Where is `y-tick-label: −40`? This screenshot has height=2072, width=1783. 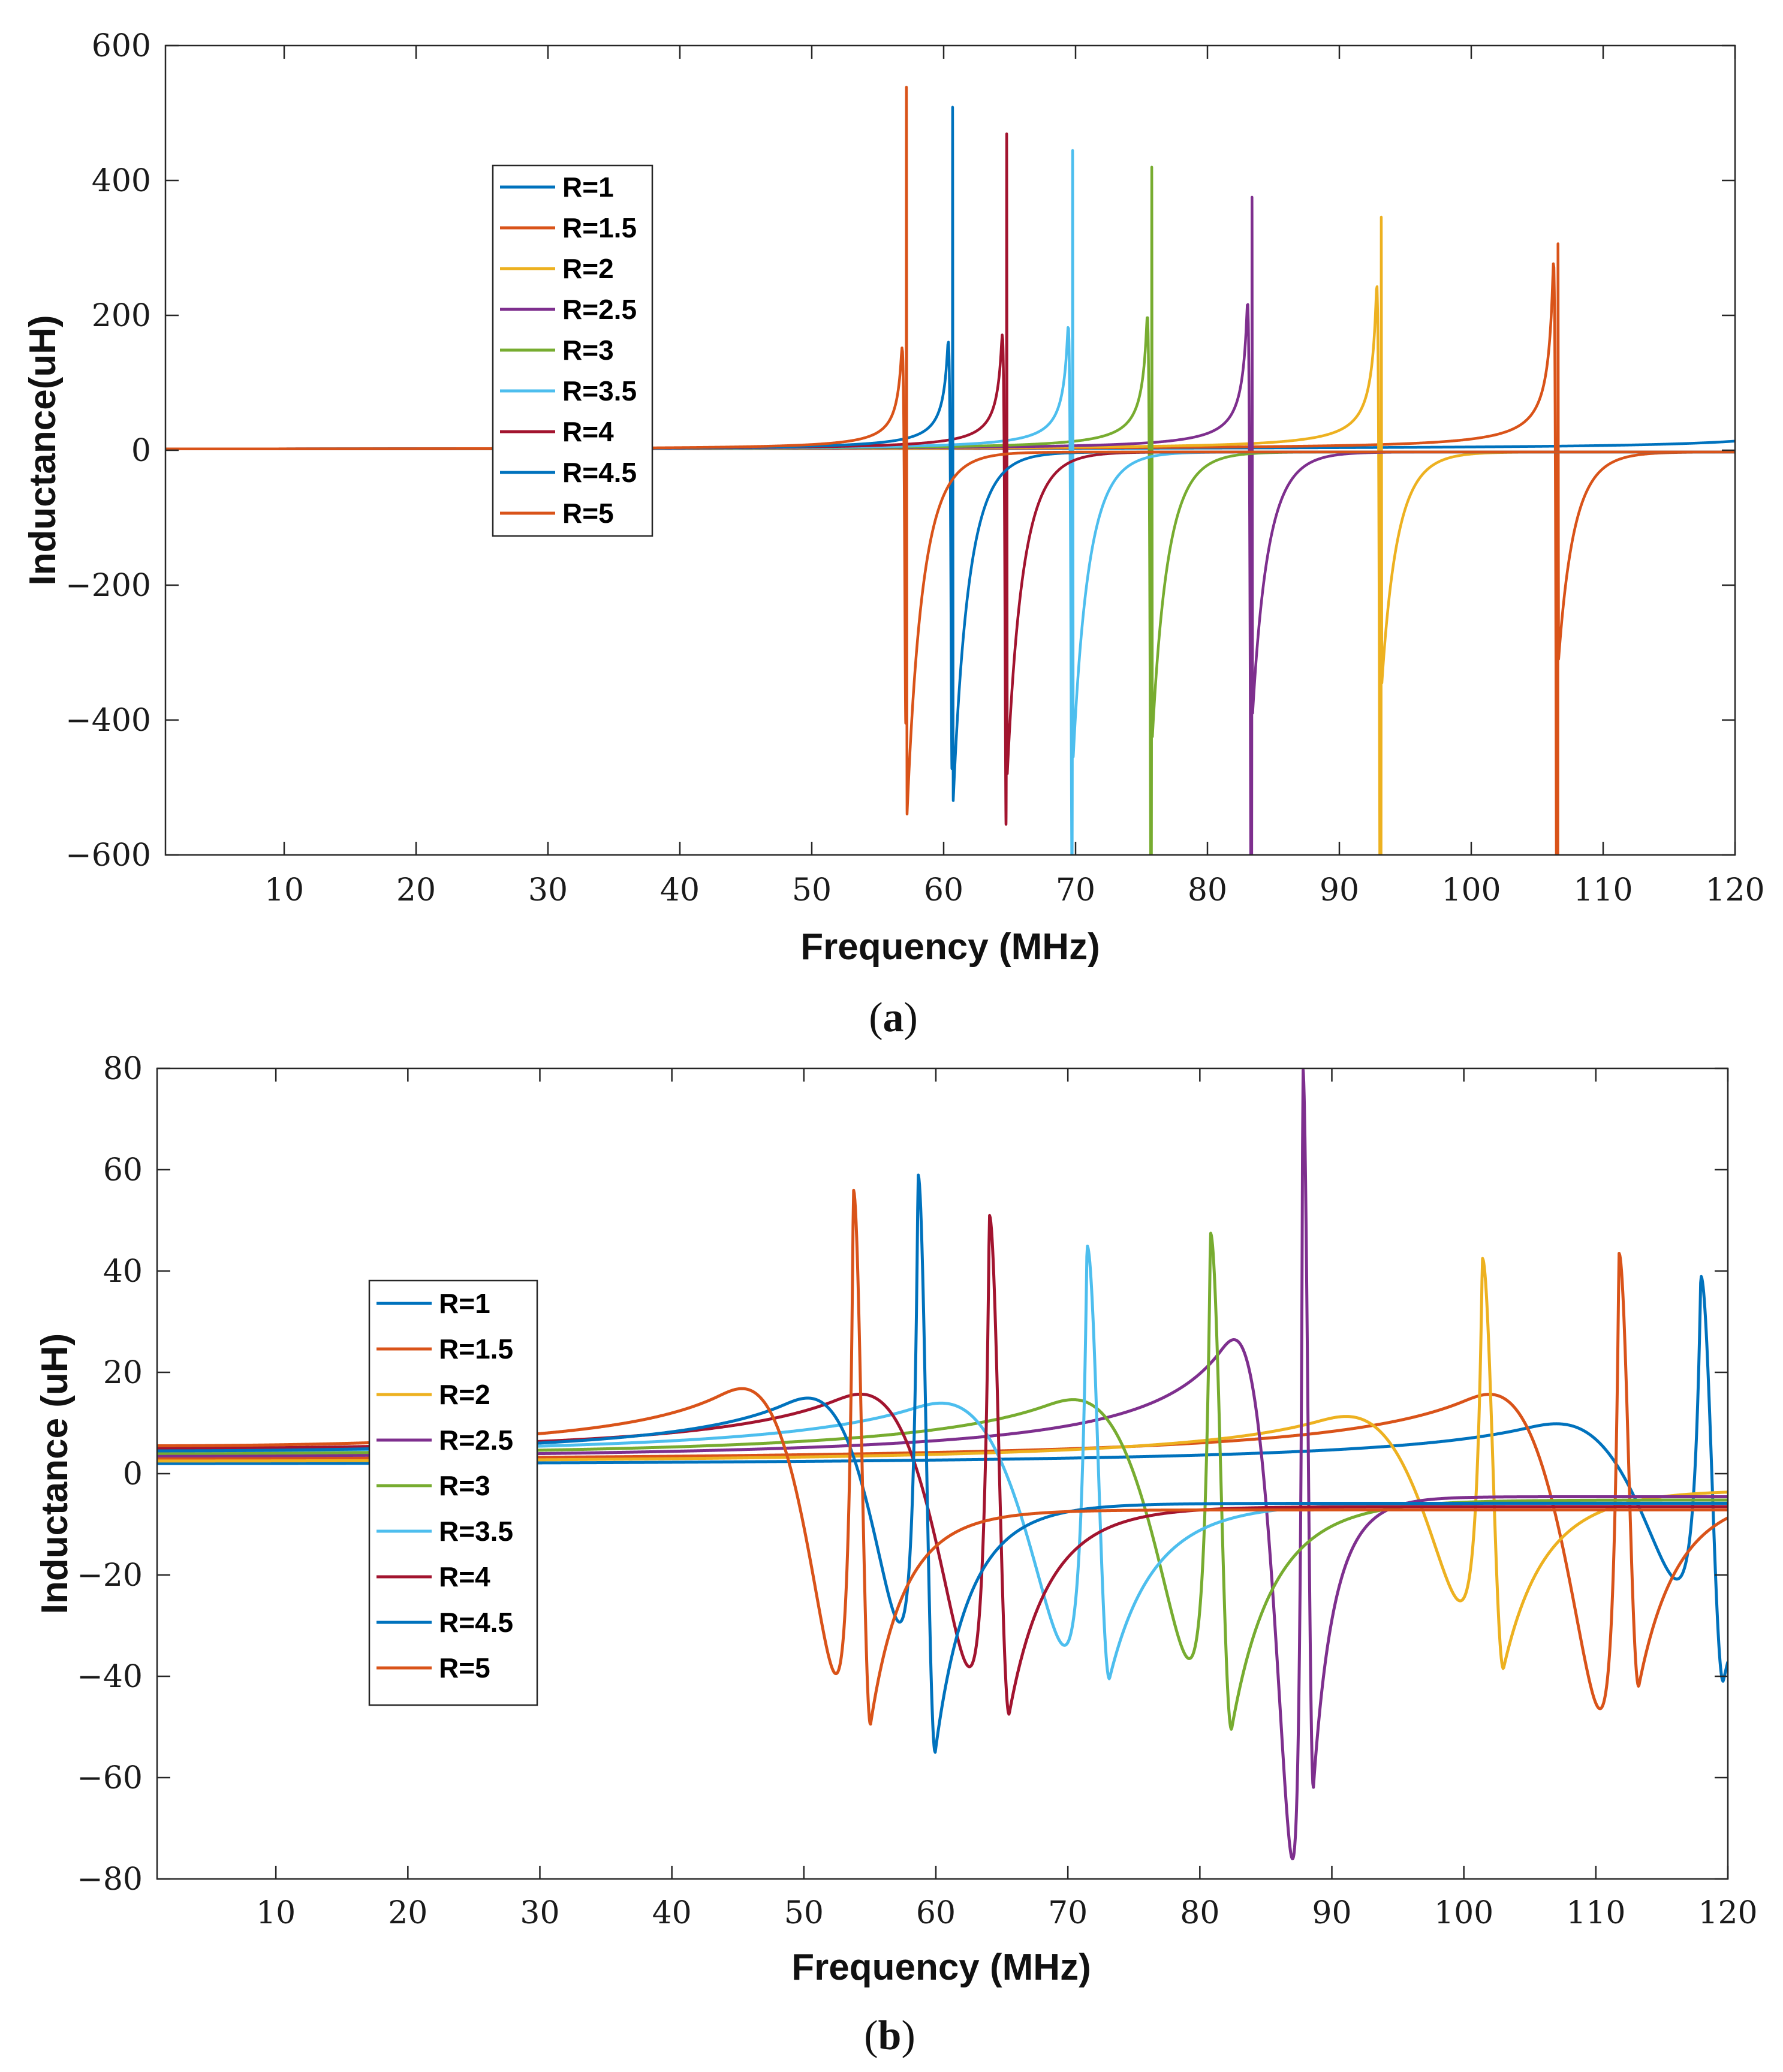 y-tick-label: −40 is located at coordinates (110, 1677).